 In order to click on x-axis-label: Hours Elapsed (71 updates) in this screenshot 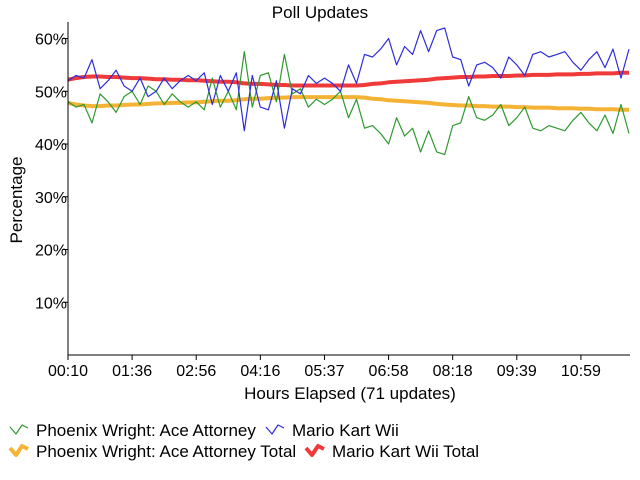, I will do `click(350, 393)`.